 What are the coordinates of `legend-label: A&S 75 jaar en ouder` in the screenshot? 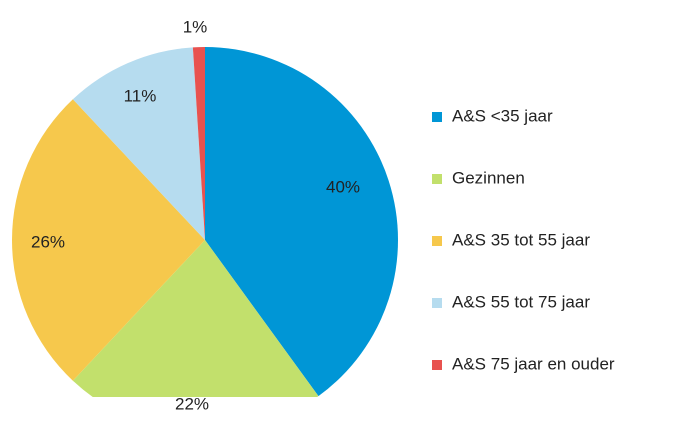 It's located at (533, 363).